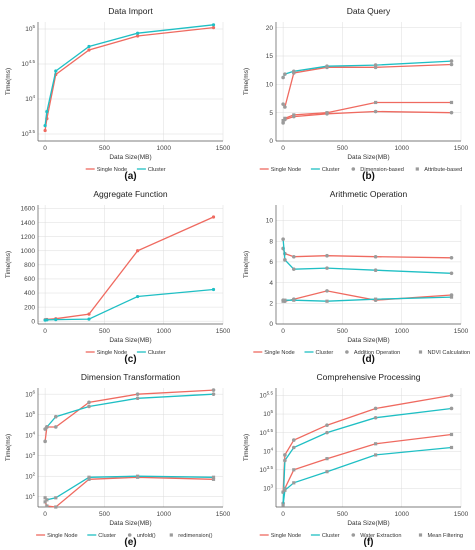 The image size is (475, 550). Describe the element at coordinates (28, 223) in the screenshot. I see `y-tick-label: 1400` at that location.